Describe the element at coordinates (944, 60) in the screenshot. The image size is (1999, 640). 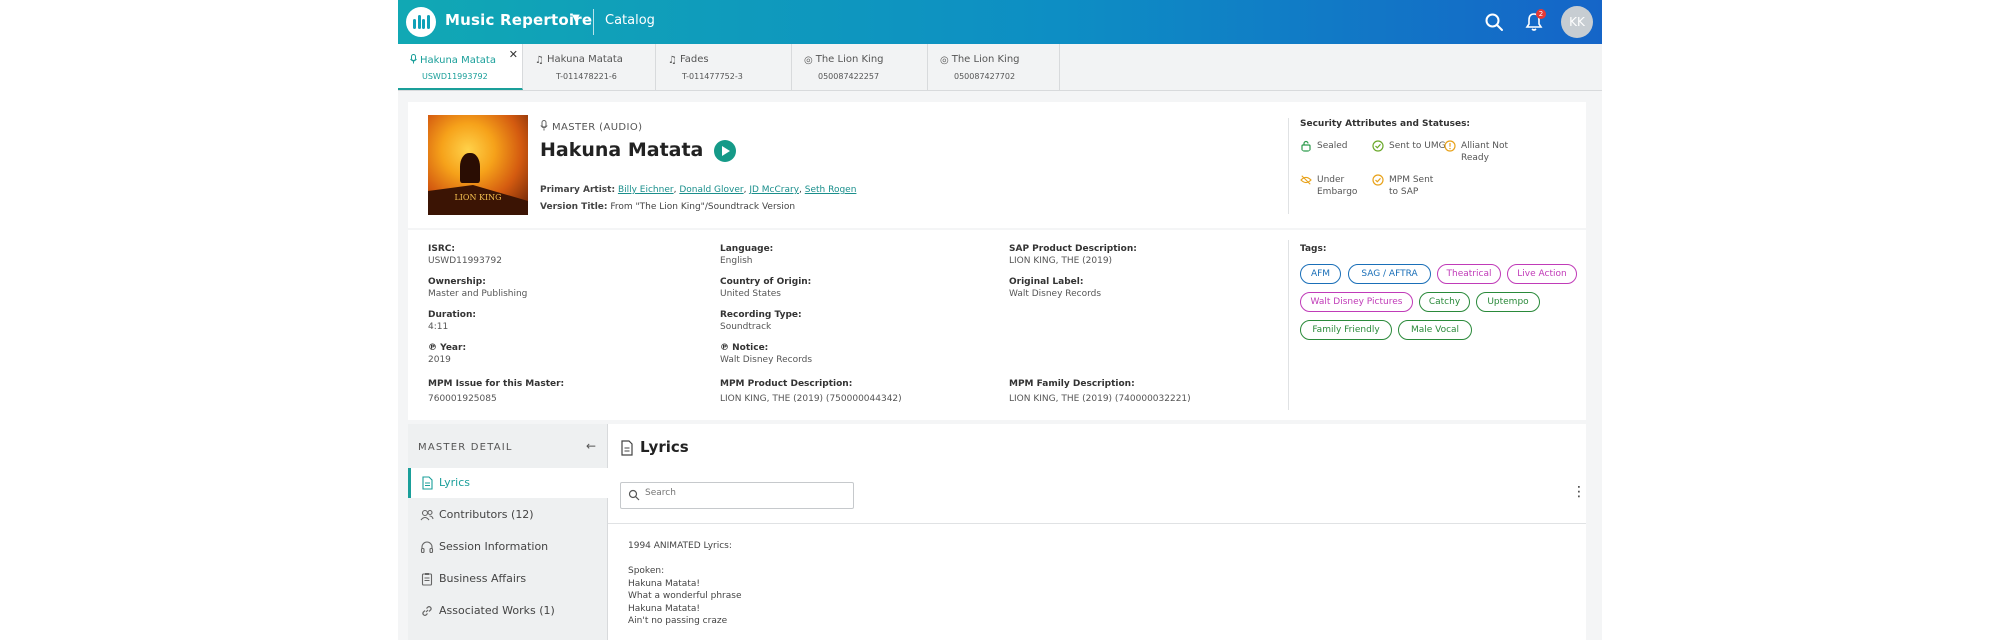
I see `disc-icon: ◎` at that location.